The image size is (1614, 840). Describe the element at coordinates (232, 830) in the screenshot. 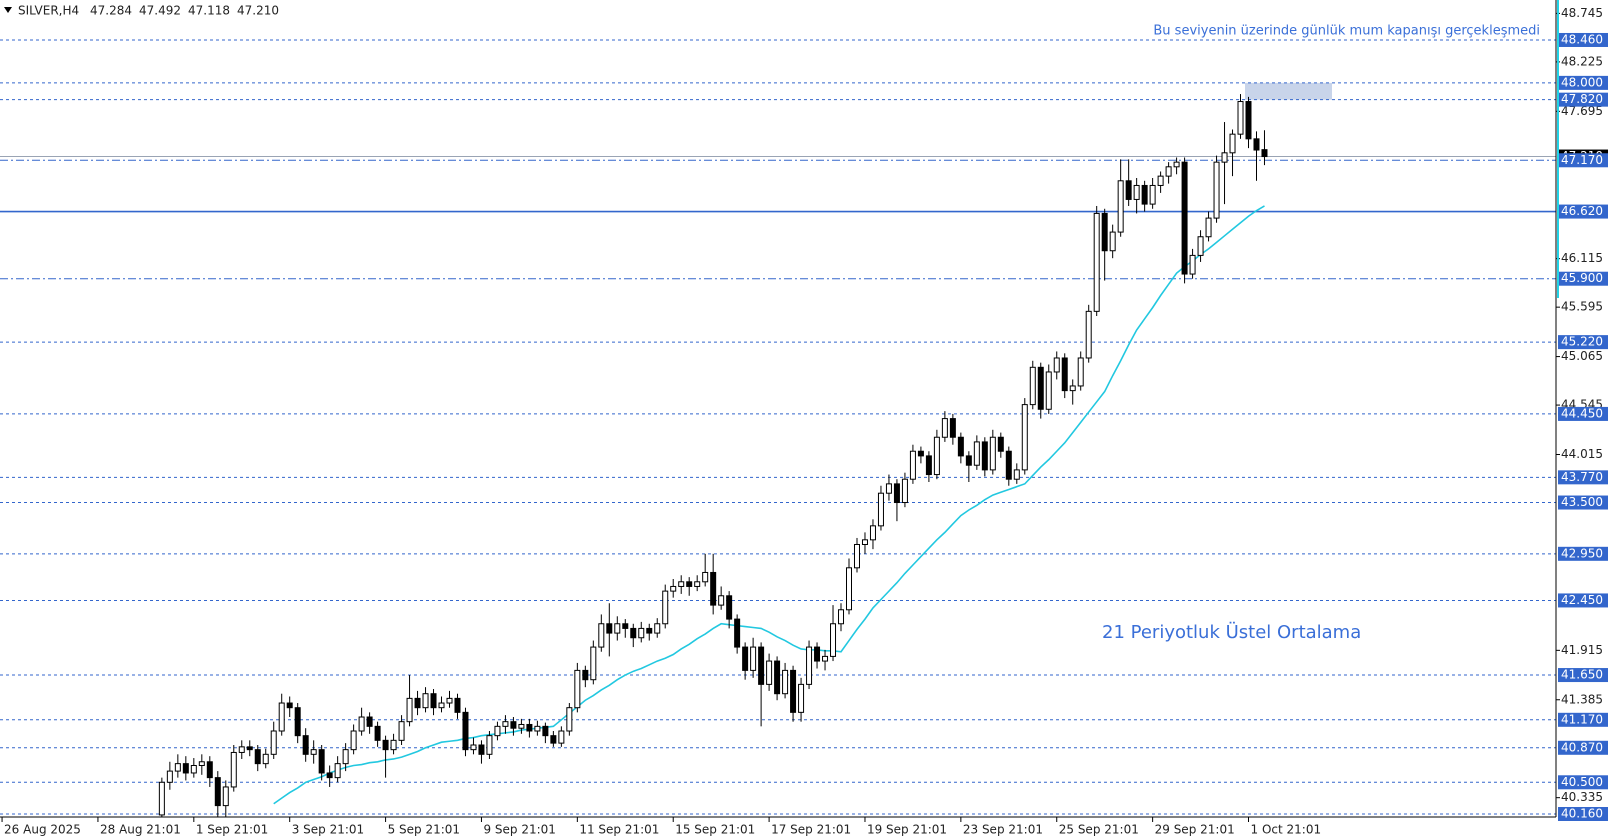

I see `x-tick-label: 1 Sep 21:01` at that location.